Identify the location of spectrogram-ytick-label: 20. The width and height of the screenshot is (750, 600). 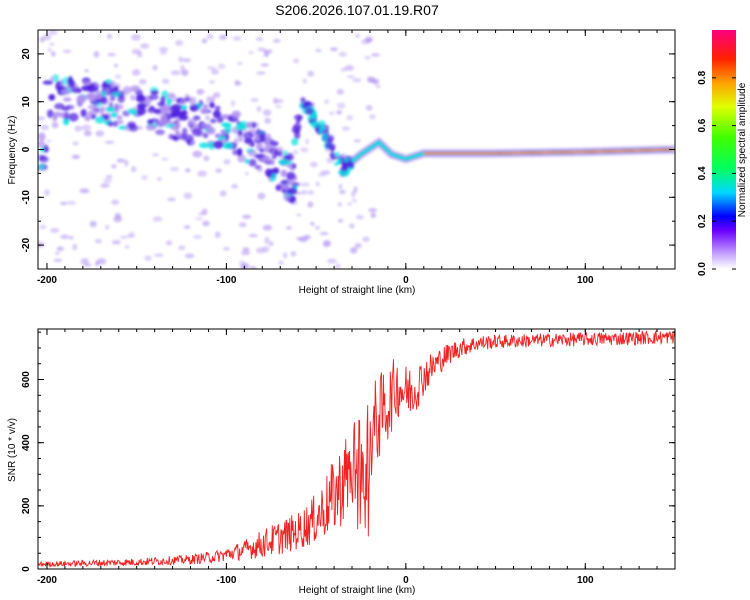
(26, 54).